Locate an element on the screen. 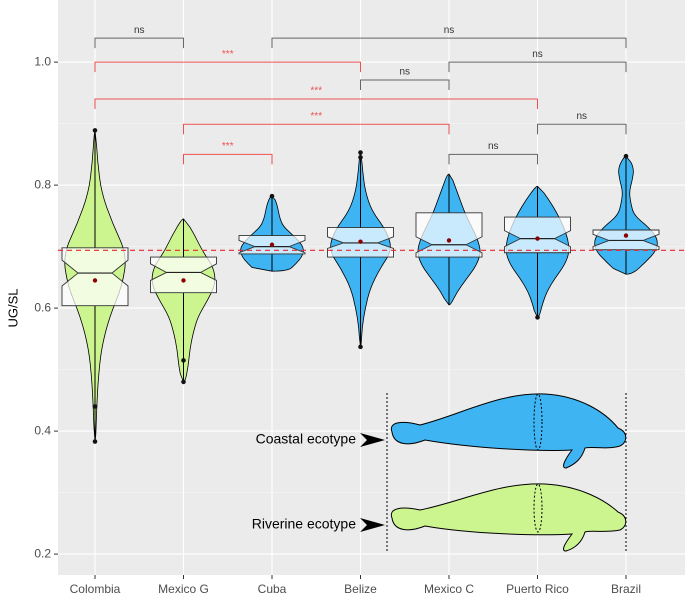 The width and height of the screenshot is (685, 602). y-tick-label: 1.0 is located at coordinates (42, 61).